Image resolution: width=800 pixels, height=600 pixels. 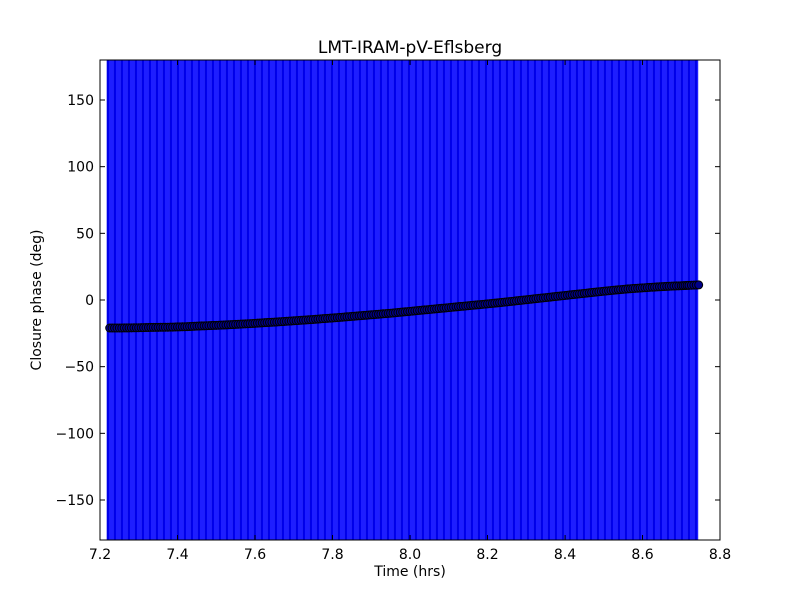 I want to click on x-tick-label: 8.8, so click(x=720, y=555).